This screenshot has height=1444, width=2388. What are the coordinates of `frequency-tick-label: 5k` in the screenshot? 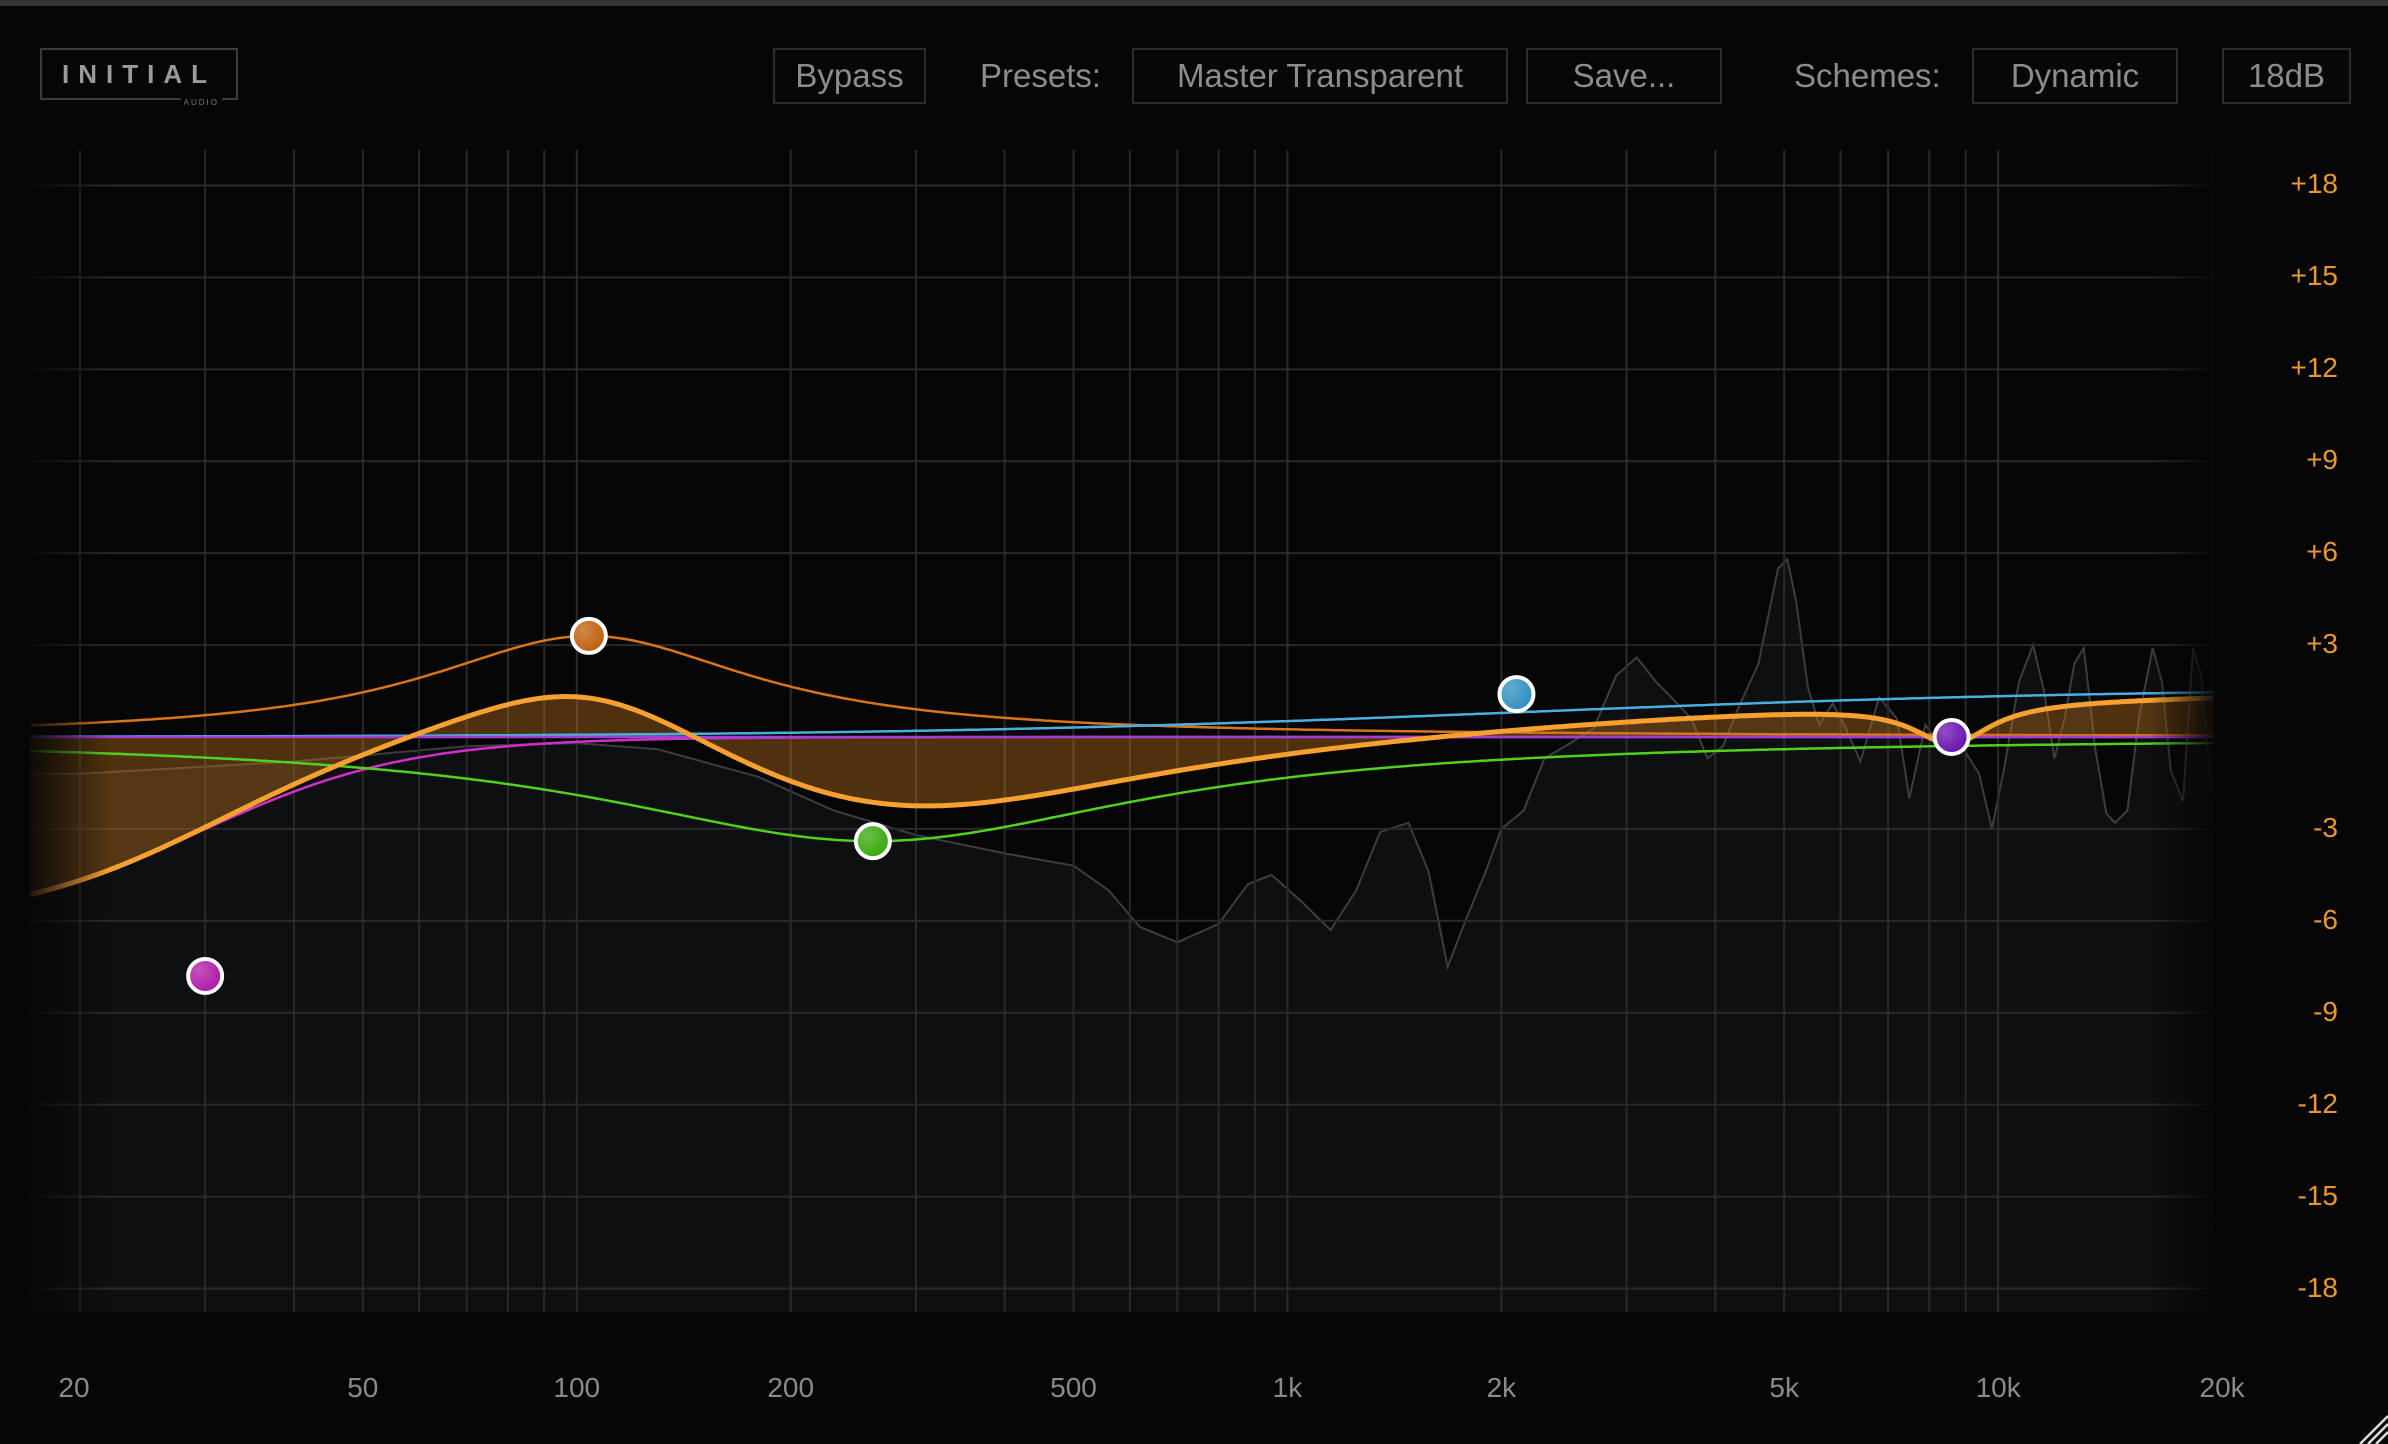 It's located at (1784, 1387).